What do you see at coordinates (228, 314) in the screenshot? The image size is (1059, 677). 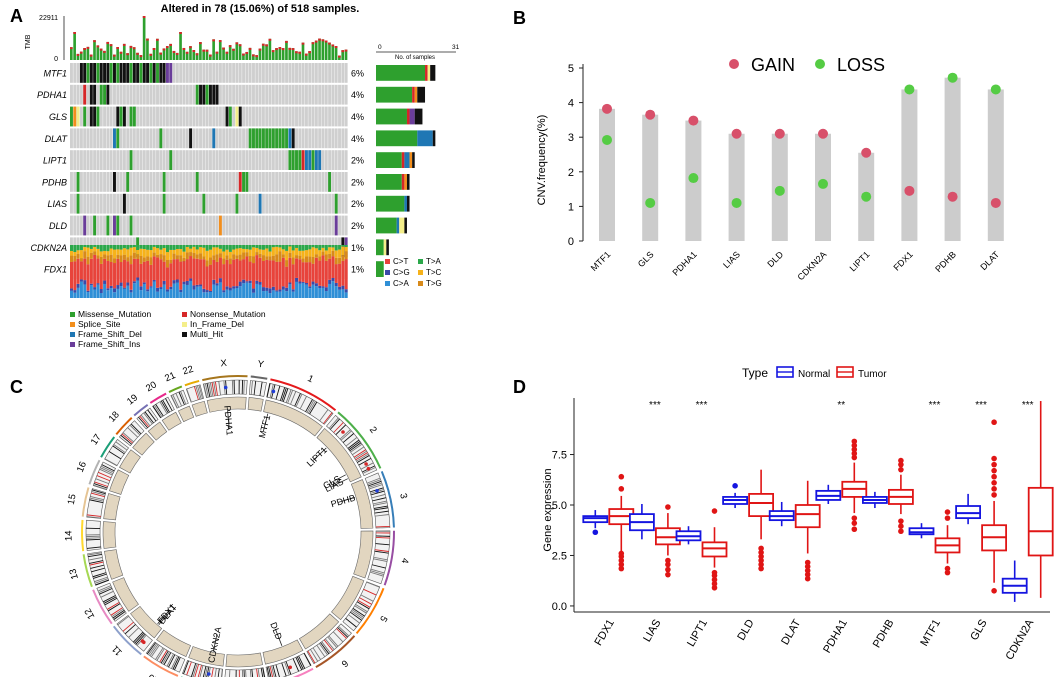 I see `mutation-legend-label: Nonsense_Mutation` at bounding box center [228, 314].